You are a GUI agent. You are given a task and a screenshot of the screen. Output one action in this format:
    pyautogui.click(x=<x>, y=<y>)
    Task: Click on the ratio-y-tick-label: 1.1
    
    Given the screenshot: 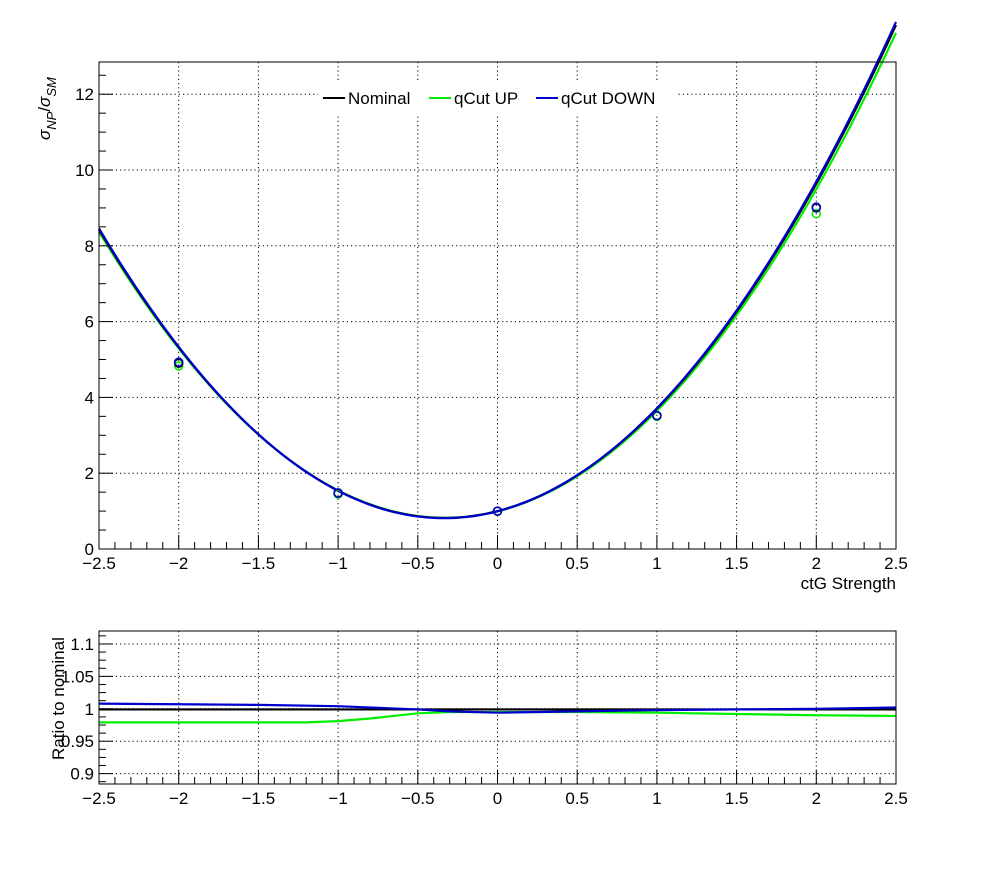 What is the action you would take?
    pyautogui.click(x=82, y=644)
    